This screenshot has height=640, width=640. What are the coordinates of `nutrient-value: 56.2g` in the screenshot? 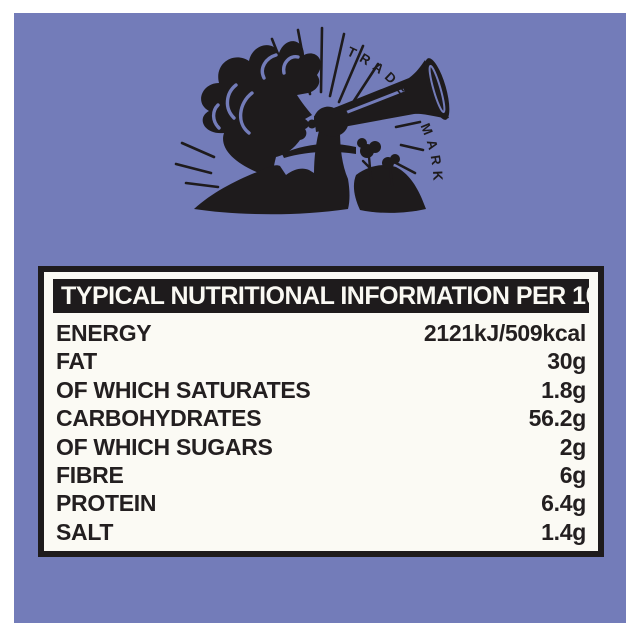 It's located at (557, 418).